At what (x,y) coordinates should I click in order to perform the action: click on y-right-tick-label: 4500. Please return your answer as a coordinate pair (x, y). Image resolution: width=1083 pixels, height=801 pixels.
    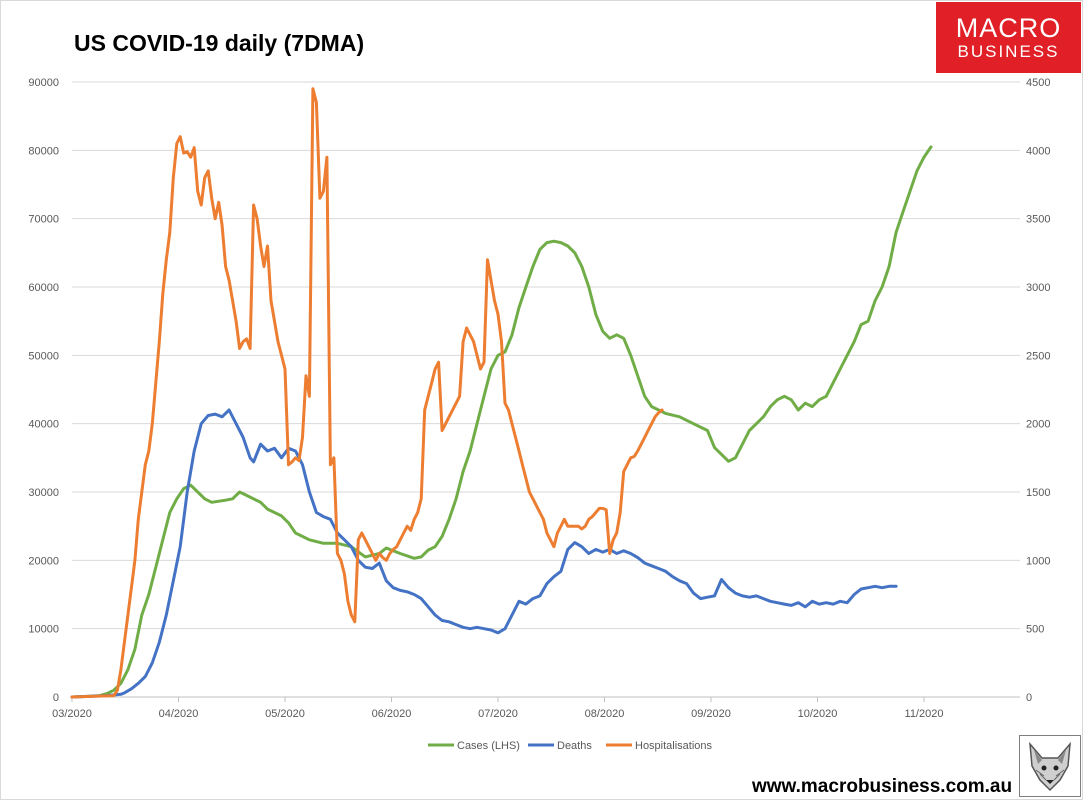
    Looking at the image, I should click on (1038, 83).